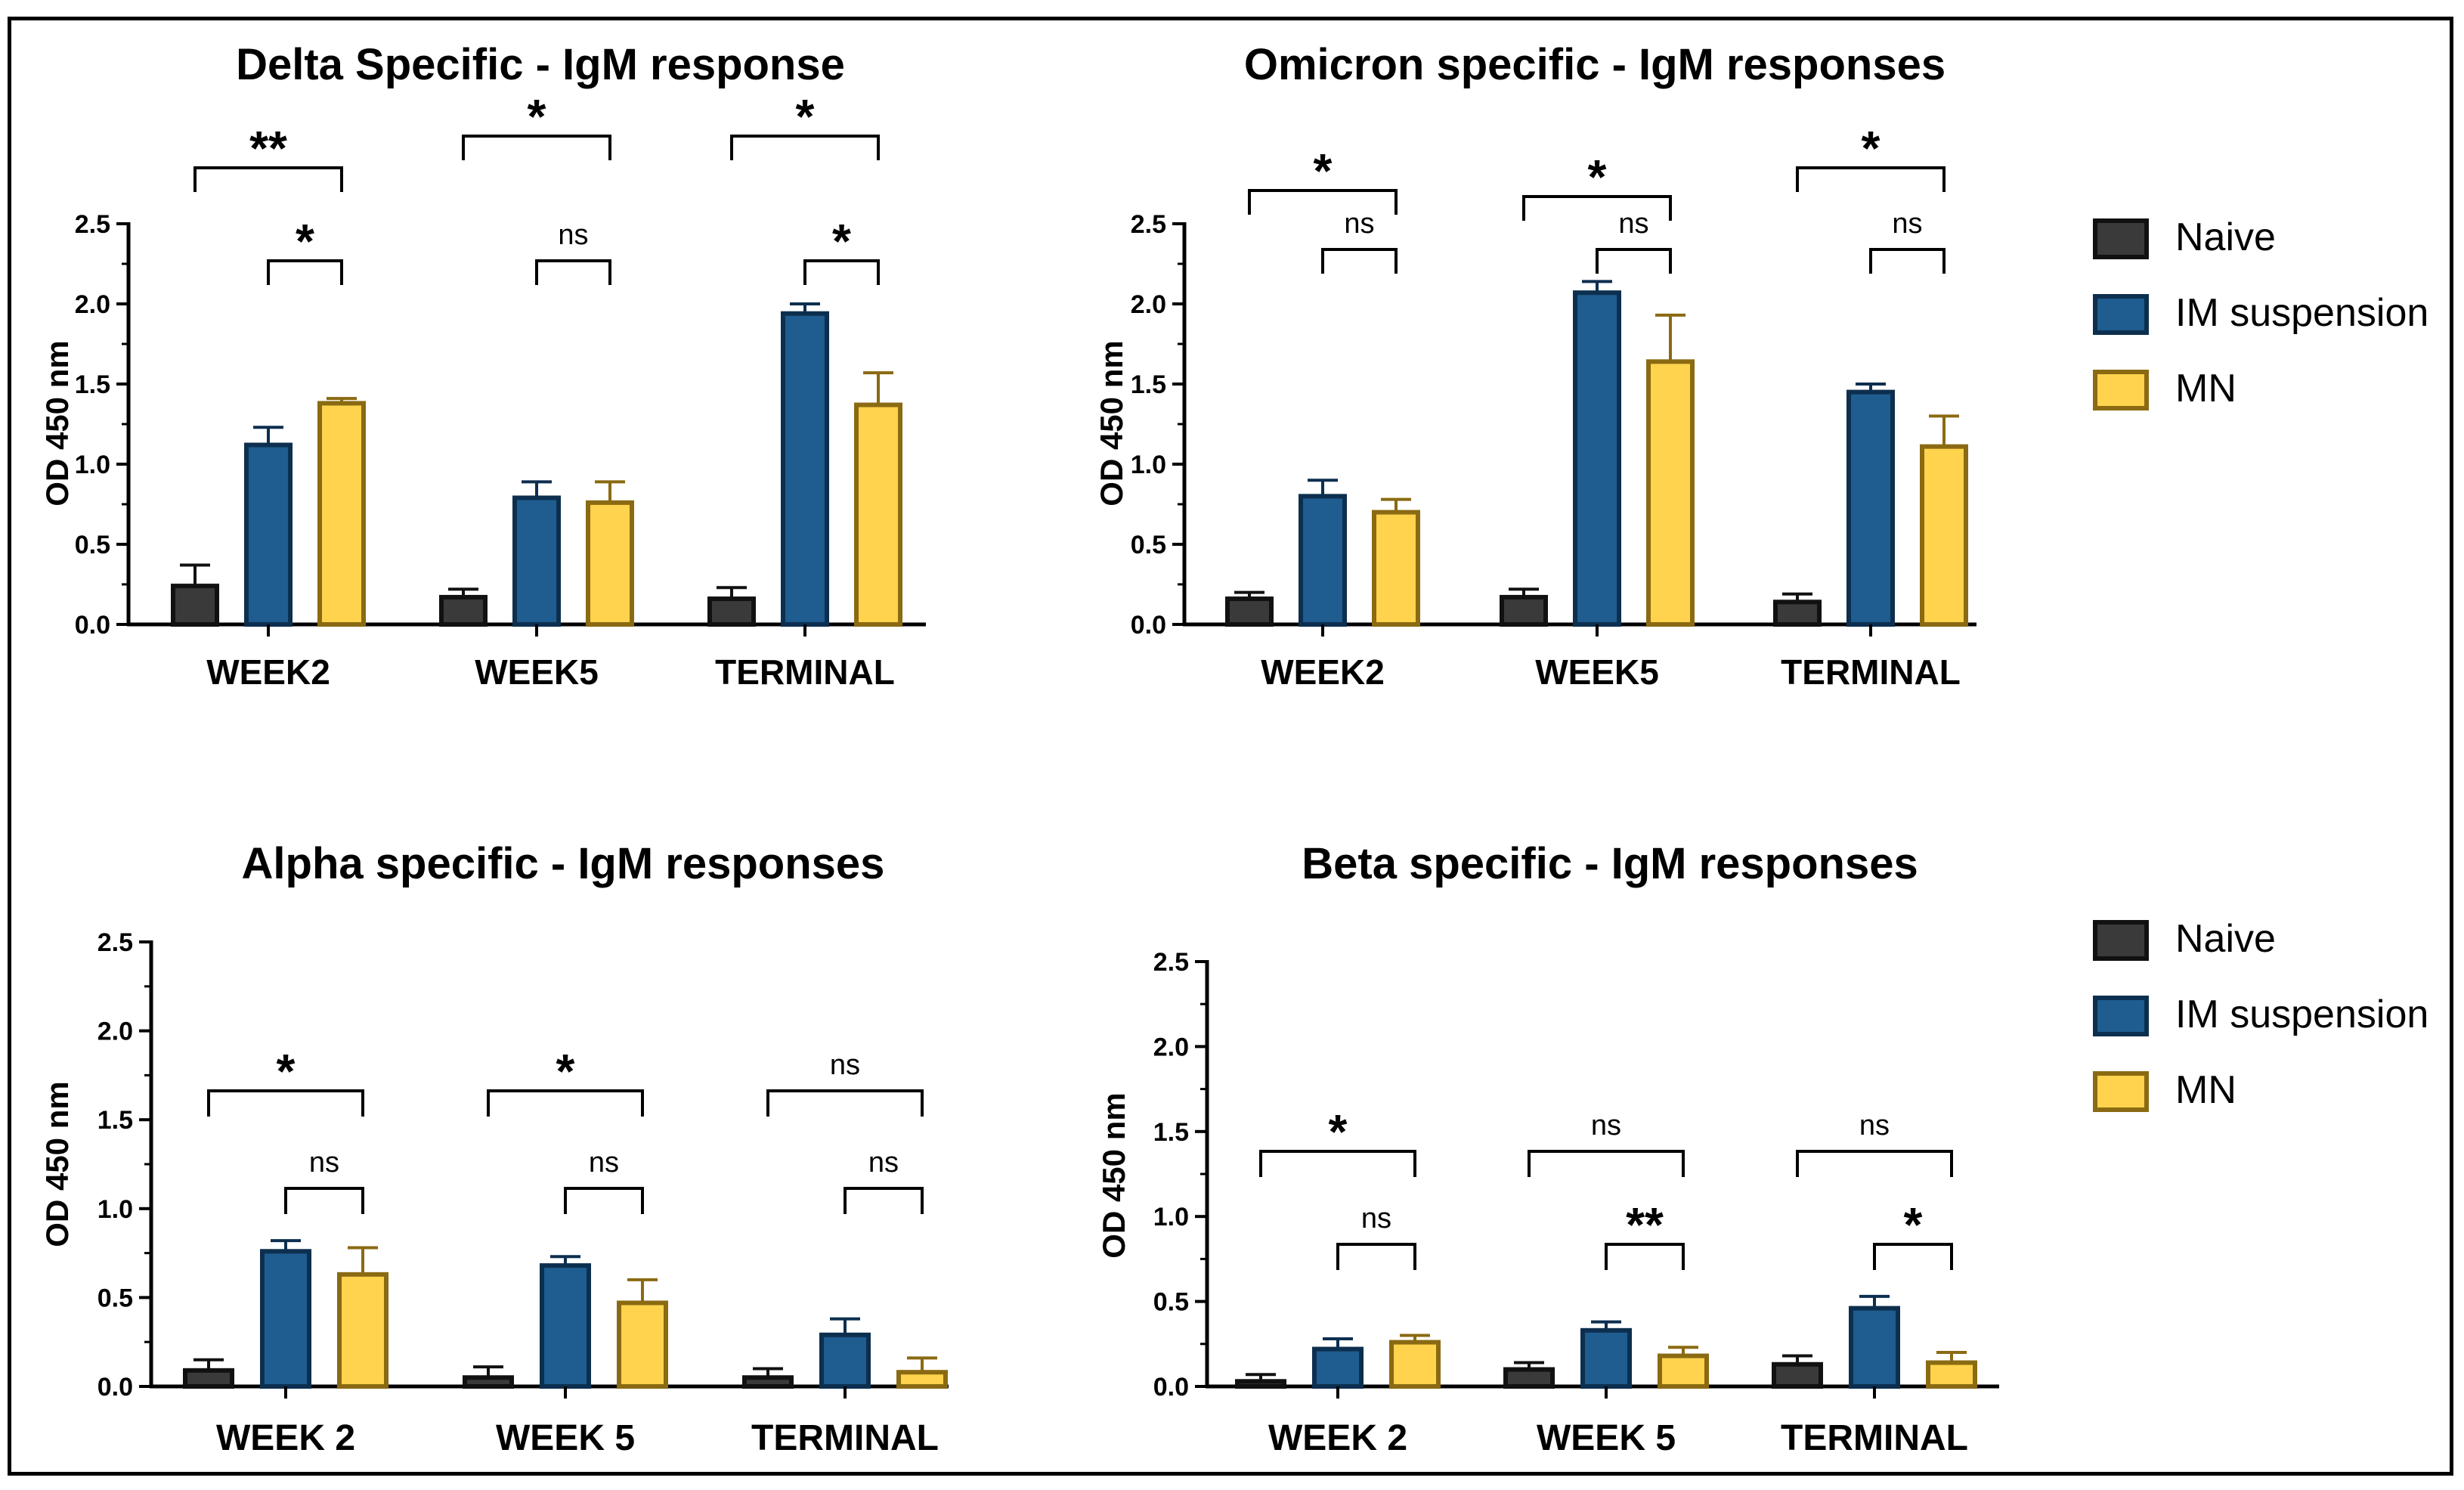 The height and width of the screenshot is (1490, 2464). I want to click on x-category-label: TERMINAL, so click(1874, 1438).